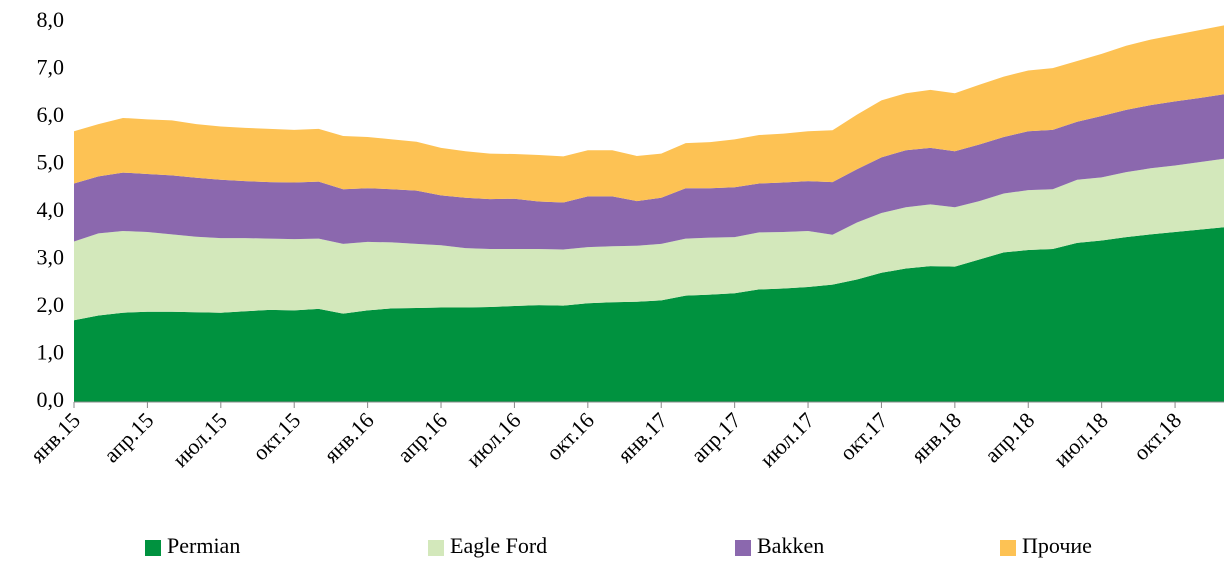 Image resolution: width=1226 pixels, height=561 pixels. I want to click on x-tick-label: июл.17, so click(787, 439).